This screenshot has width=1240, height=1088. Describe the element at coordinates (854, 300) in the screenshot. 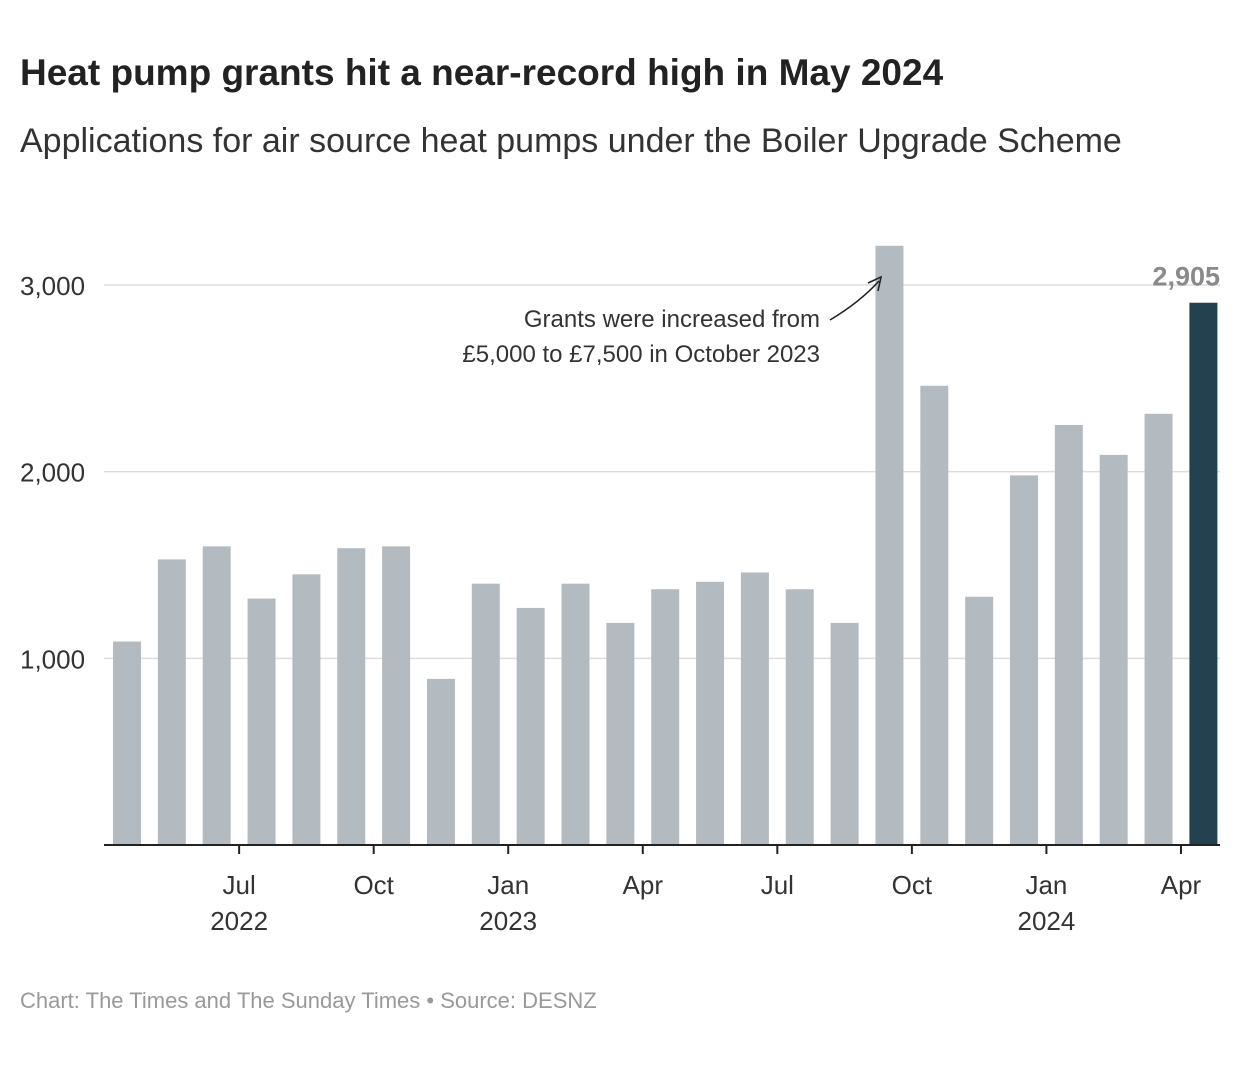

I see `annotation-arrow` at that location.